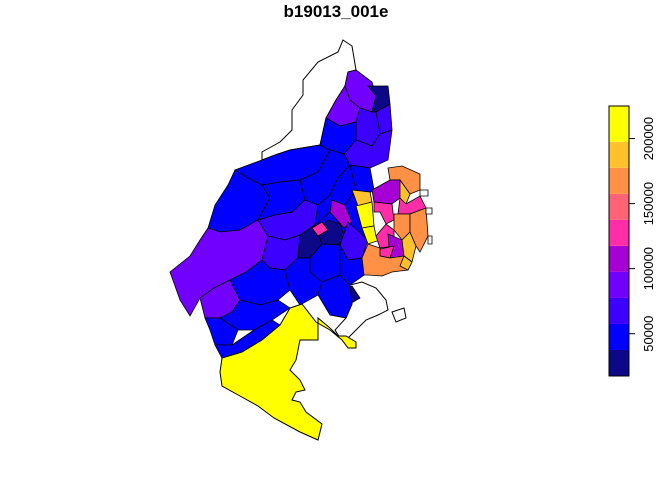 This screenshot has width=672, height=480. I want to click on legend-bins, so click(619, 241).